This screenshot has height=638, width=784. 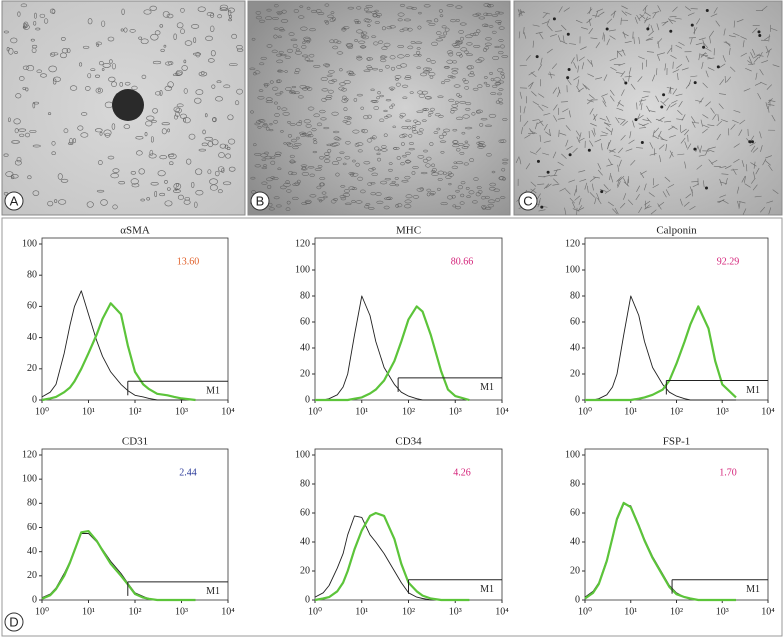 I want to click on x-tick-label: 10², so click(x=135, y=411).